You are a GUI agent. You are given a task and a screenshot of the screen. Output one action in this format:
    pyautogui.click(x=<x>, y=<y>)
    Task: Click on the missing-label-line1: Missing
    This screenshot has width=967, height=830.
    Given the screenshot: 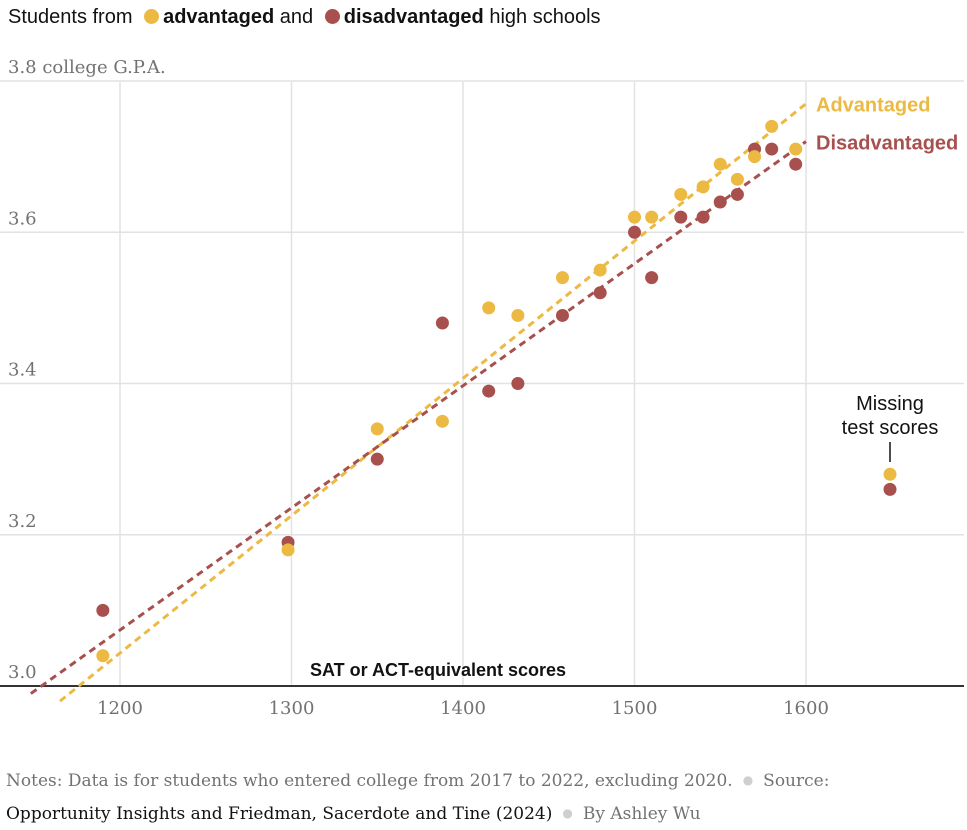 What is the action you would take?
    pyautogui.click(x=890, y=404)
    